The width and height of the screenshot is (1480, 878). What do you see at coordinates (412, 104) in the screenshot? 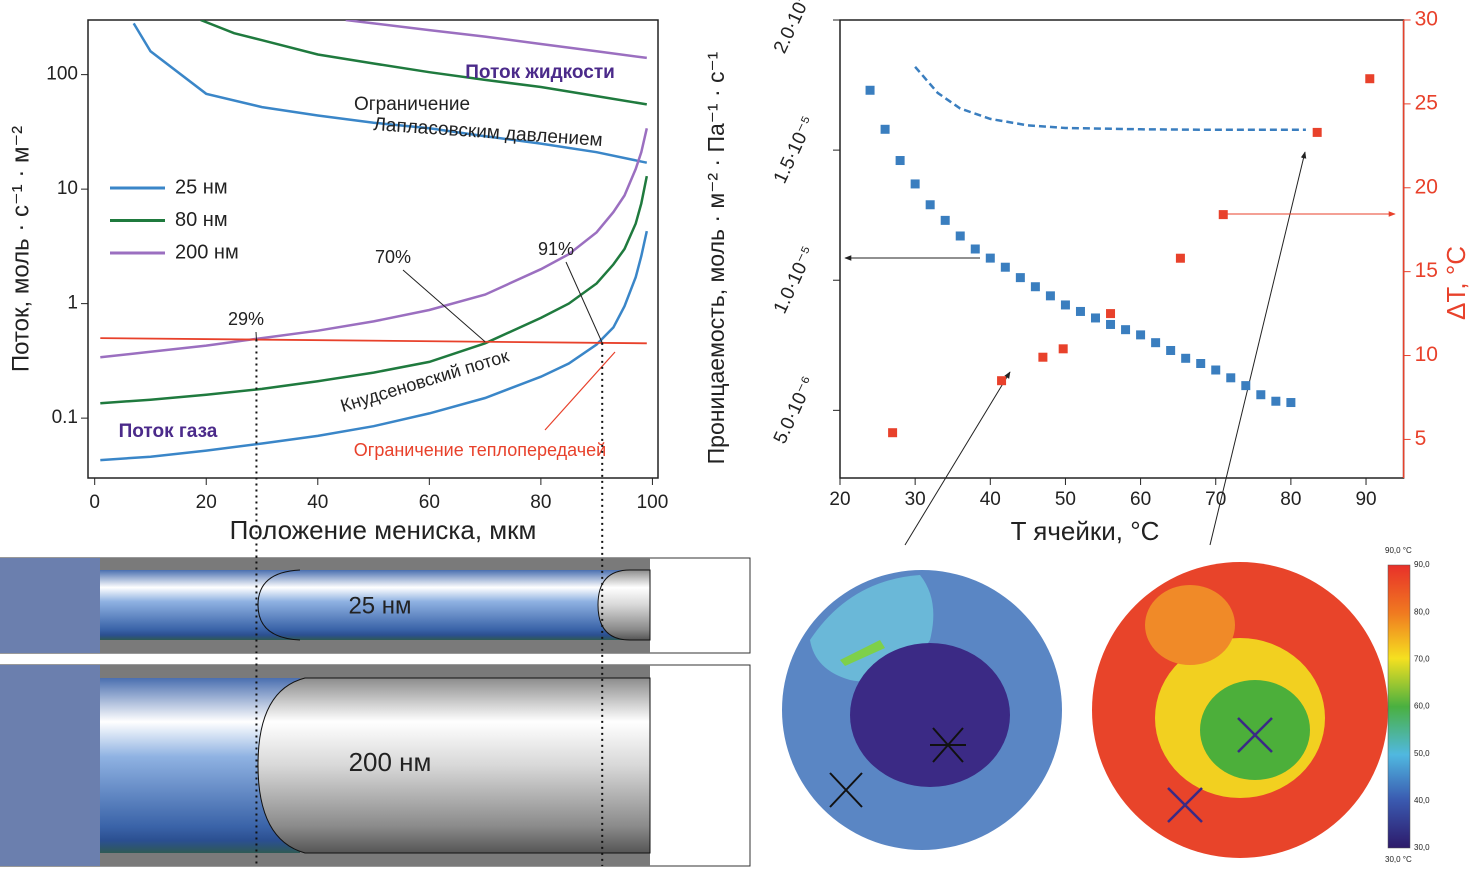
I see `annotation: Ограничение` at bounding box center [412, 104].